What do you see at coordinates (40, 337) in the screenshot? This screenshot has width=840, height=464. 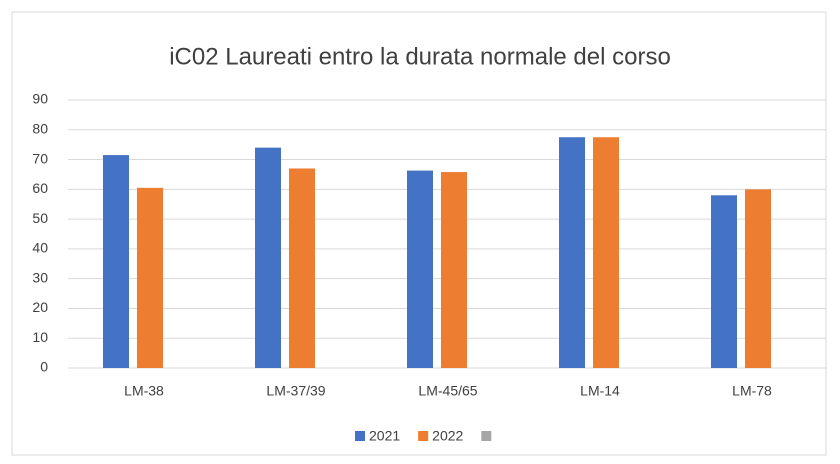 I see `y-tick-label: 10` at bounding box center [40, 337].